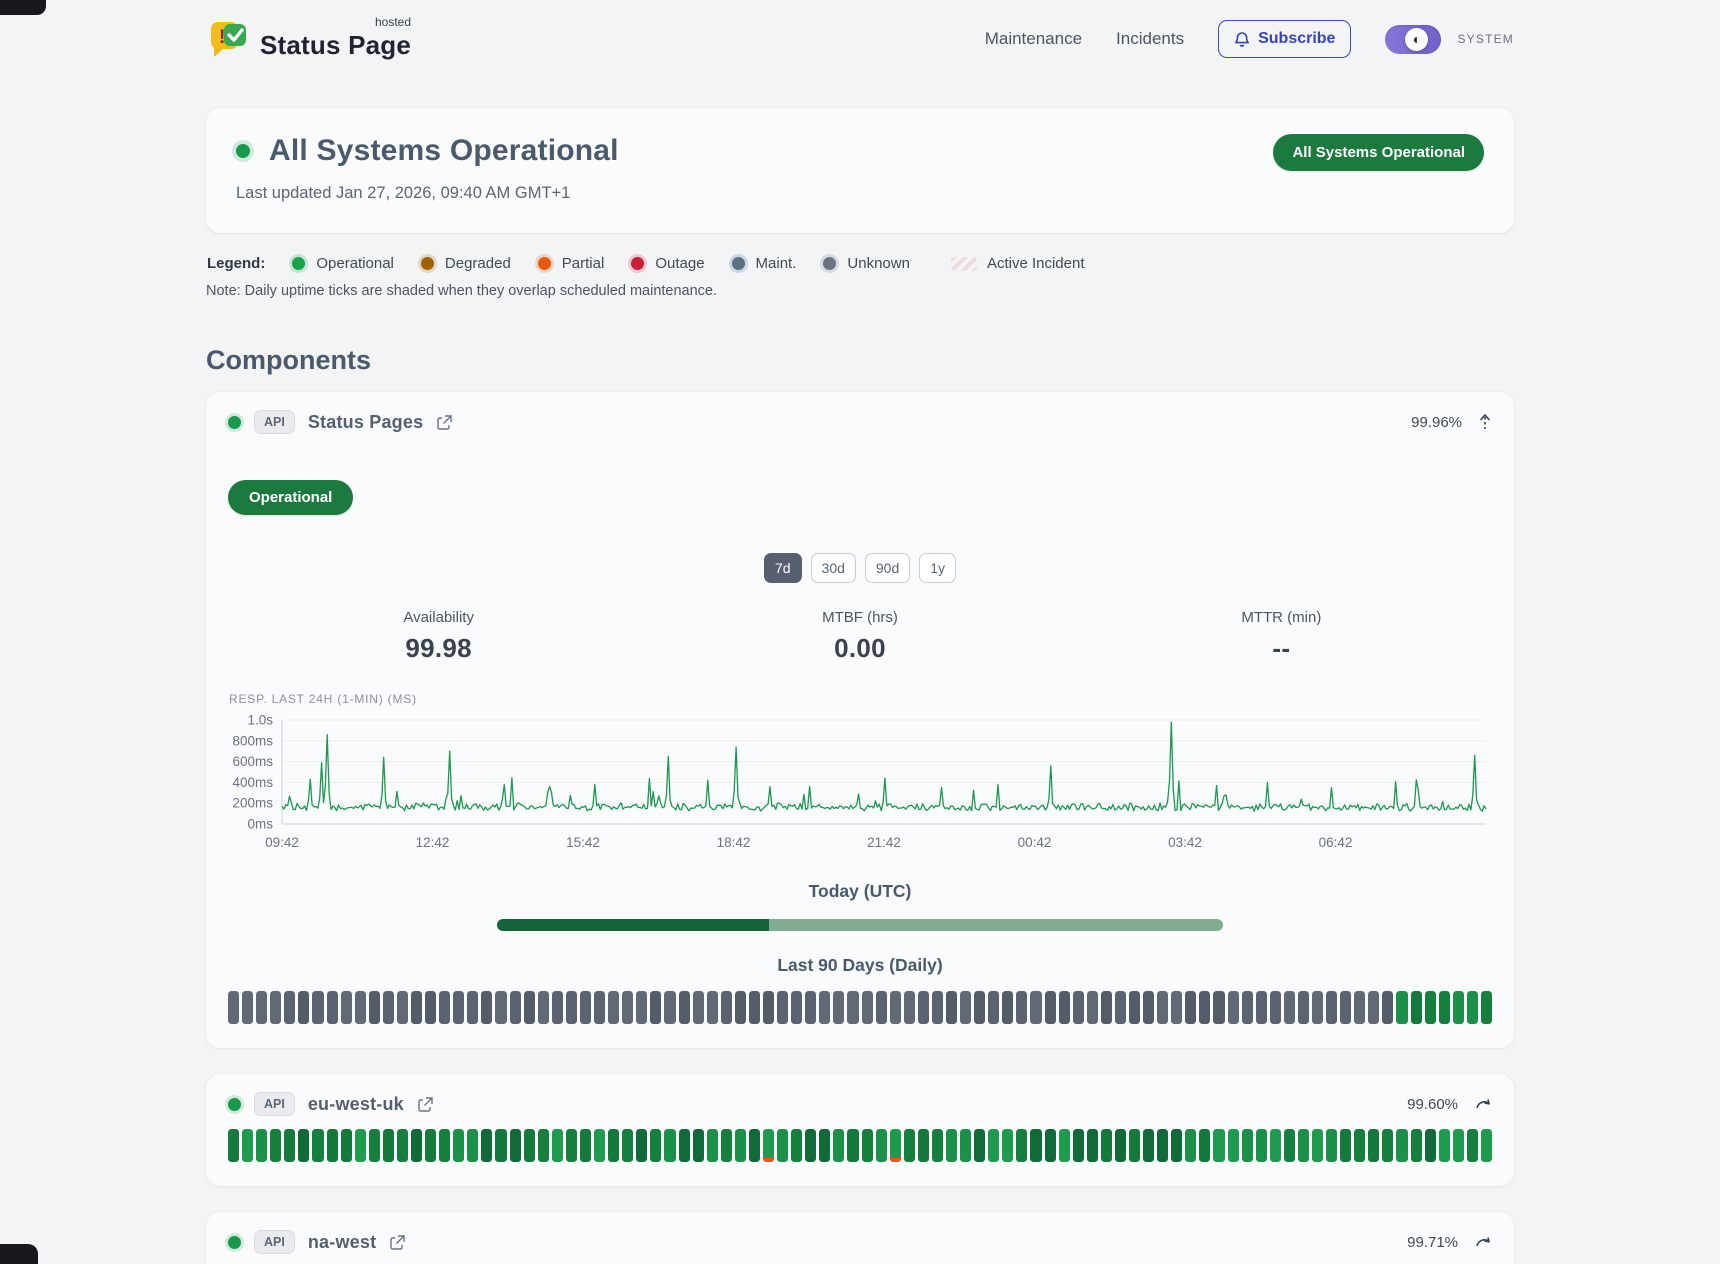 The height and width of the screenshot is (1264, 1720). Describe the element at coordinates (1413, 39) in the screenshot. I see `theme-toggle: ◐` at that location.